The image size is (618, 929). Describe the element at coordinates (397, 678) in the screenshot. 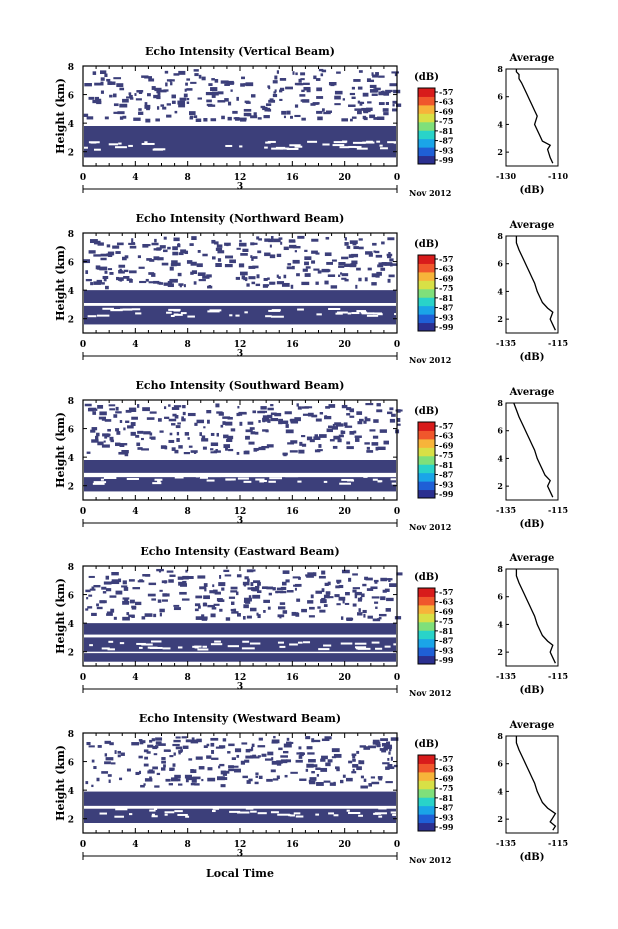

I see `x-tick-label: 0` at that location.